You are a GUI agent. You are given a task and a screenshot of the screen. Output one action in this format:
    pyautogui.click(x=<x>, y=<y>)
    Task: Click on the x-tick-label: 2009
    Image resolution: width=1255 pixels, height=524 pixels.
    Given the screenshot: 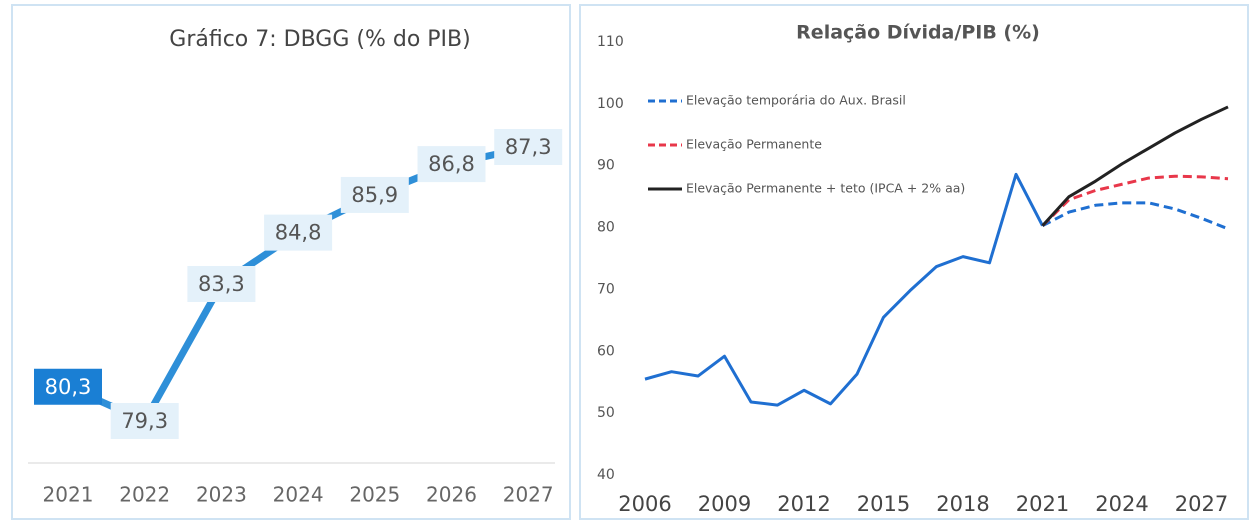 What is the action you would take?
    pyautogui.click(x=724, y=504)
    